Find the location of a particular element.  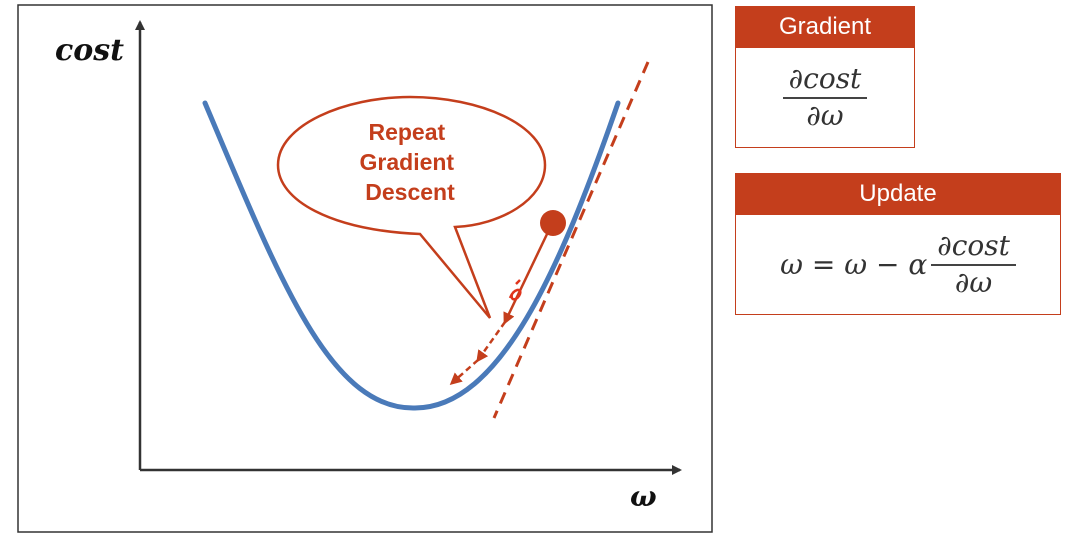

callout-line: Gradient is located at coordinates (407, 162).